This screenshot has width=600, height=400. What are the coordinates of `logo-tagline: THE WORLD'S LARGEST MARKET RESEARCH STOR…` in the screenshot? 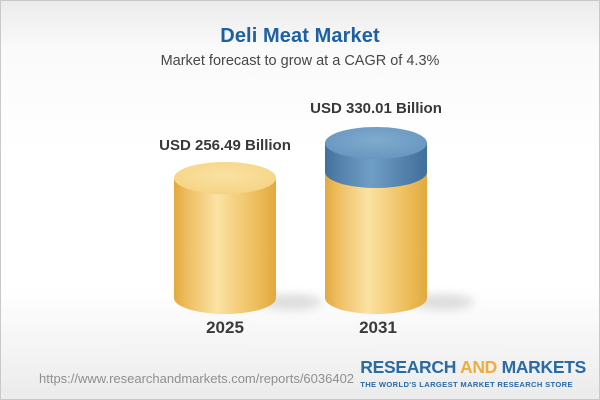 It's located at (466, 384).